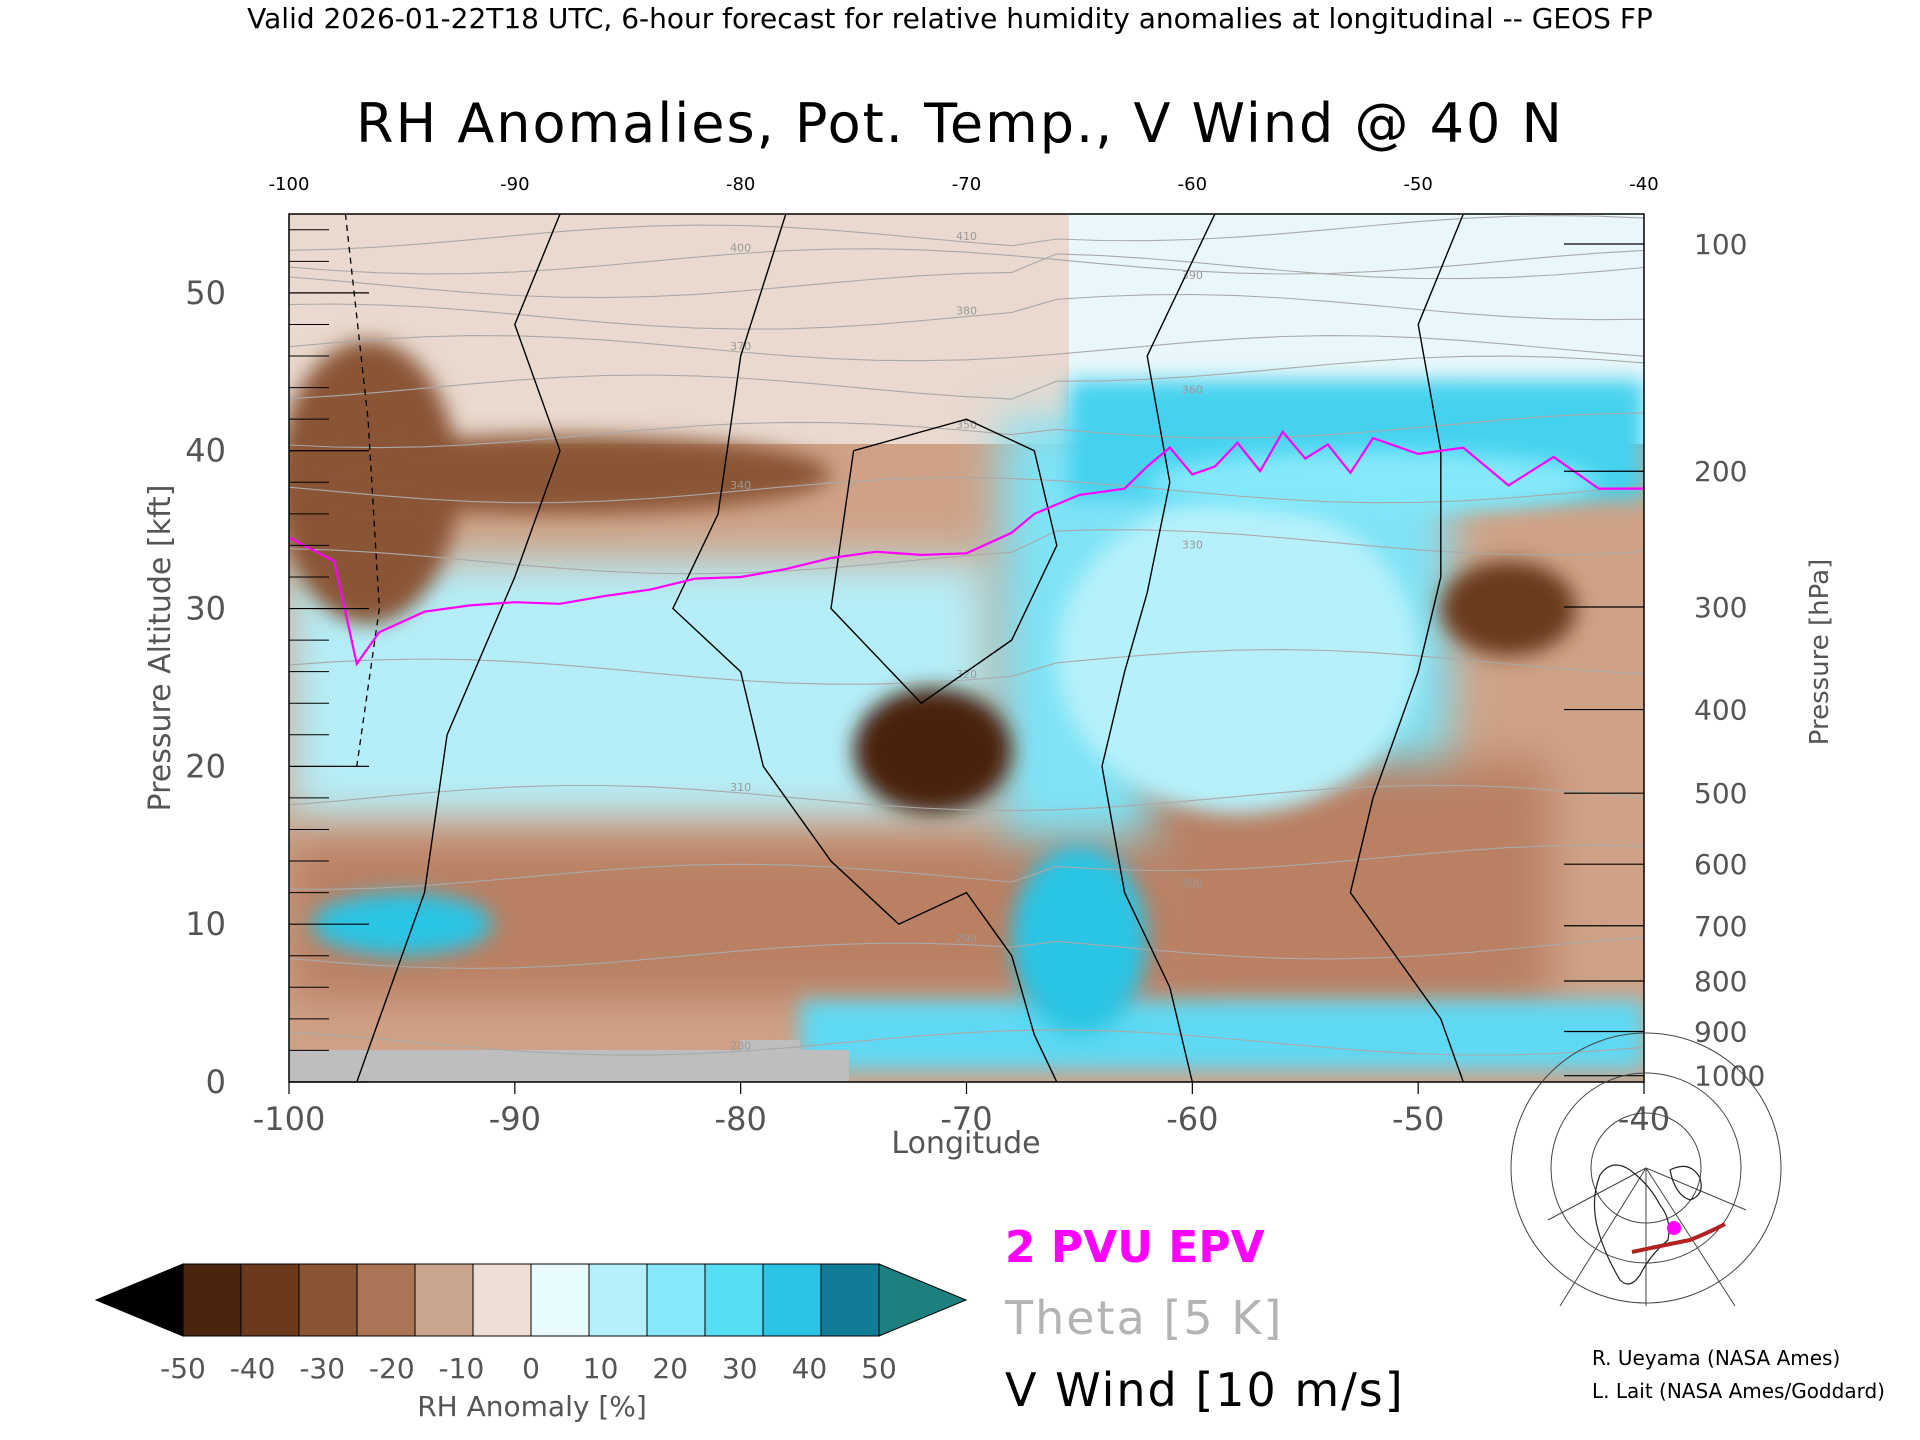  What do you see at coordinates (1205, 1390) in the screenshot?
I see `legend-vwind: V Wind [10 m/s]` at bounding box center [1205, 1390].